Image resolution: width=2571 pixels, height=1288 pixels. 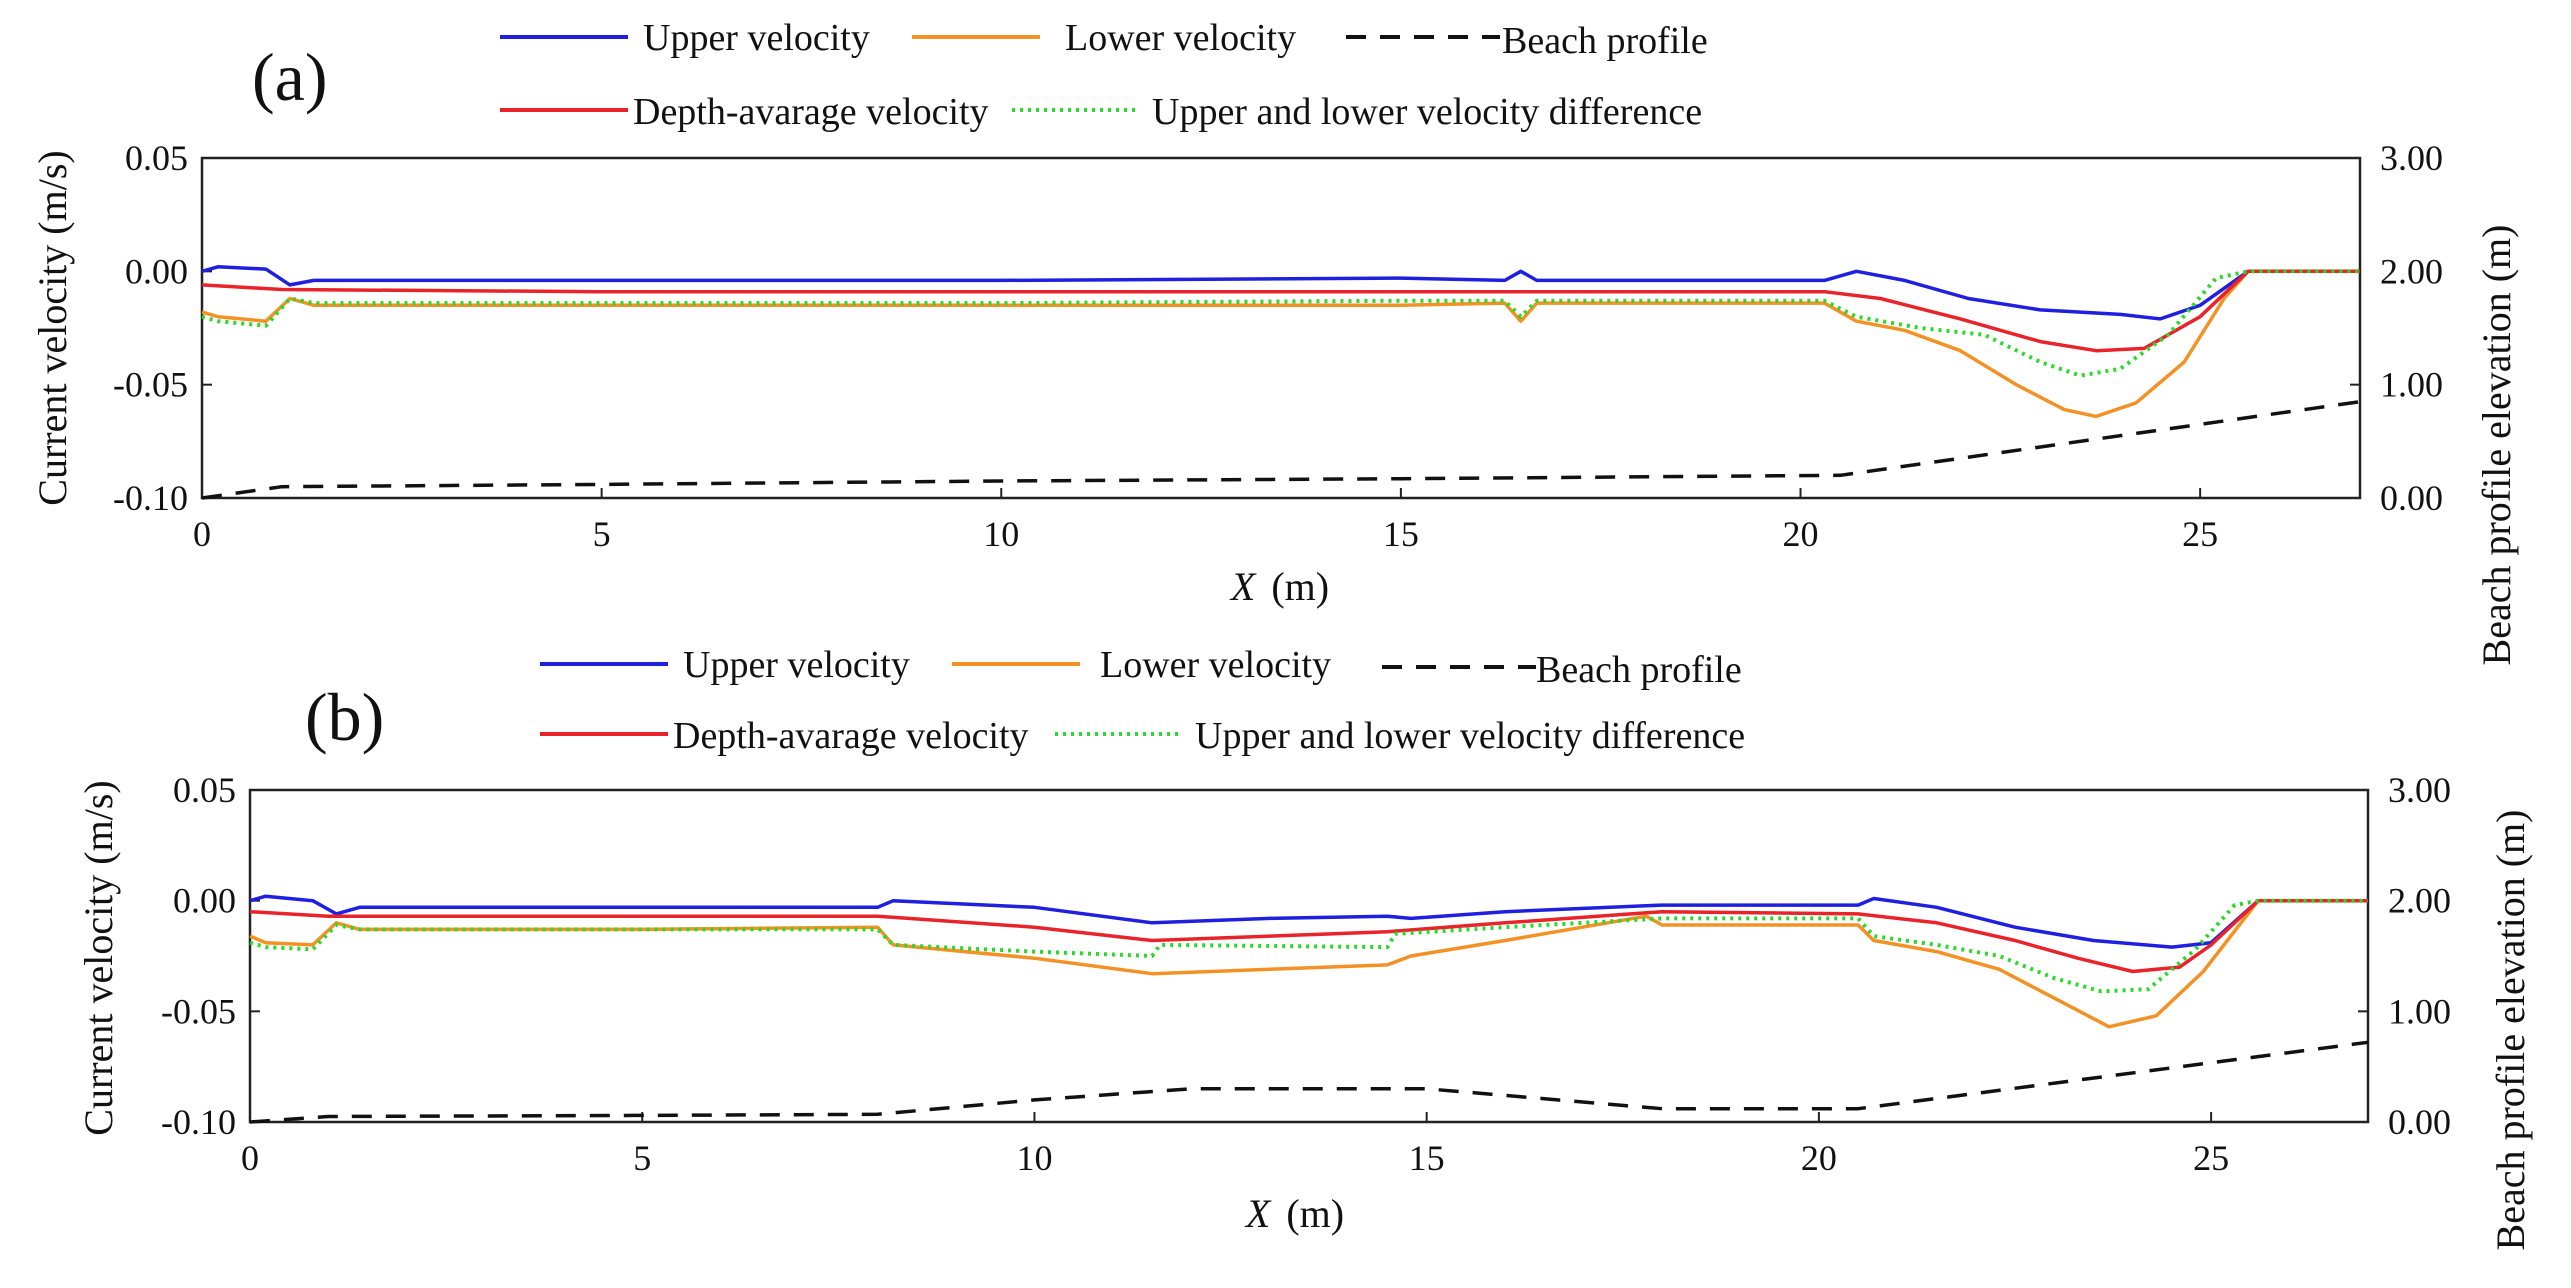 What do you see at coordinates (1308, 921) in the screenshot?
I see `series-line-upper-velocity-b` at bounding box center [1308, 921].